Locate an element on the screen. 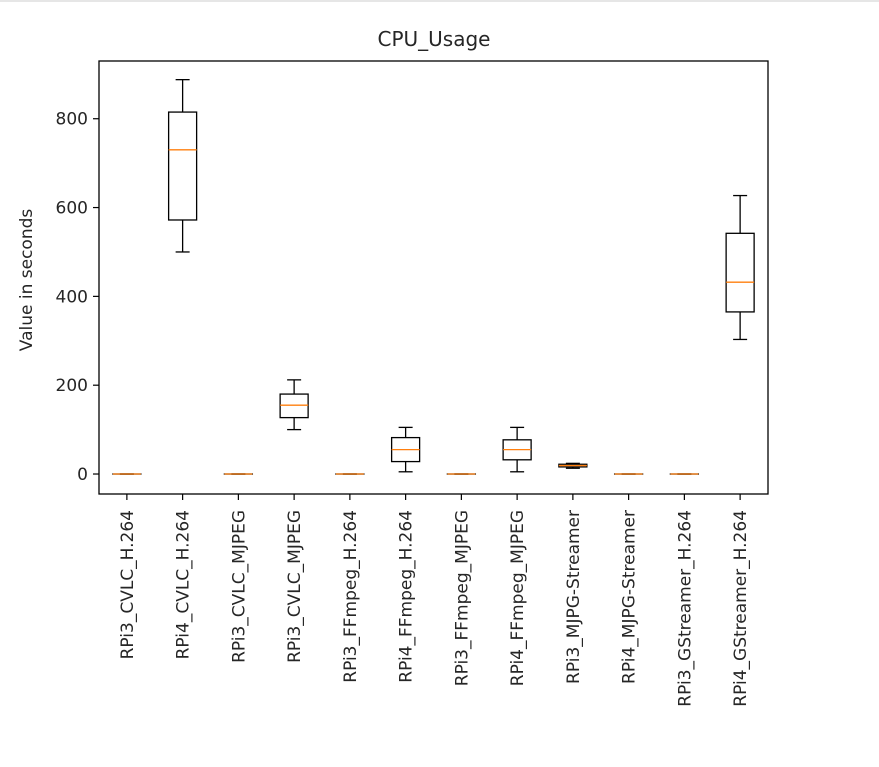 Image resolution: width=879 pixels, height=767 pixels. y-tick-label: 800 is located at coordinates (72, 120).